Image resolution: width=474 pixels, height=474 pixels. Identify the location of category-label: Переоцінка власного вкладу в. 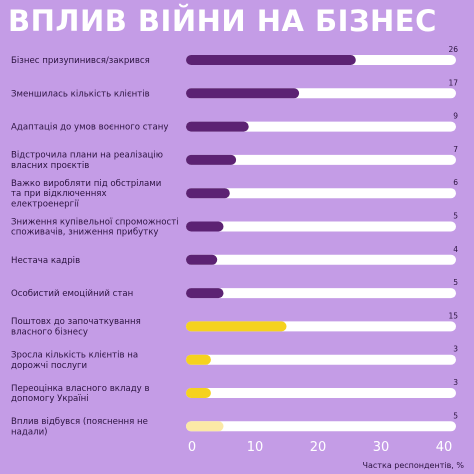
(80, 389).